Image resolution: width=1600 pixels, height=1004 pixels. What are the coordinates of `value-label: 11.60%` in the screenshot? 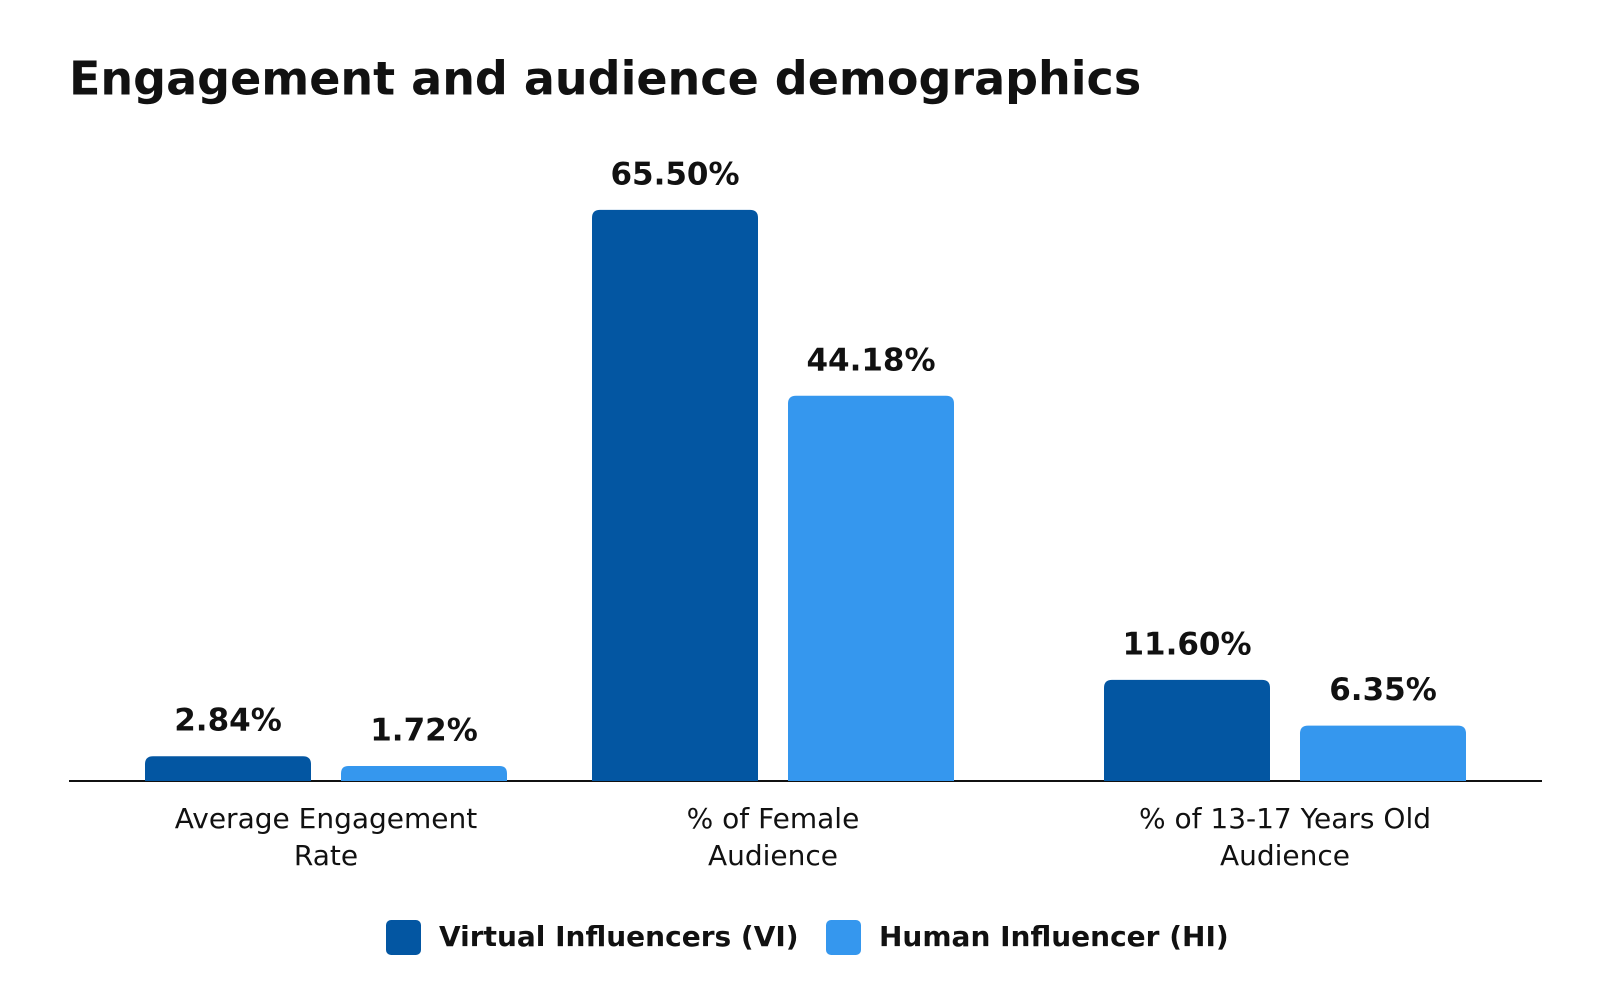 It's located at (1186, 644).